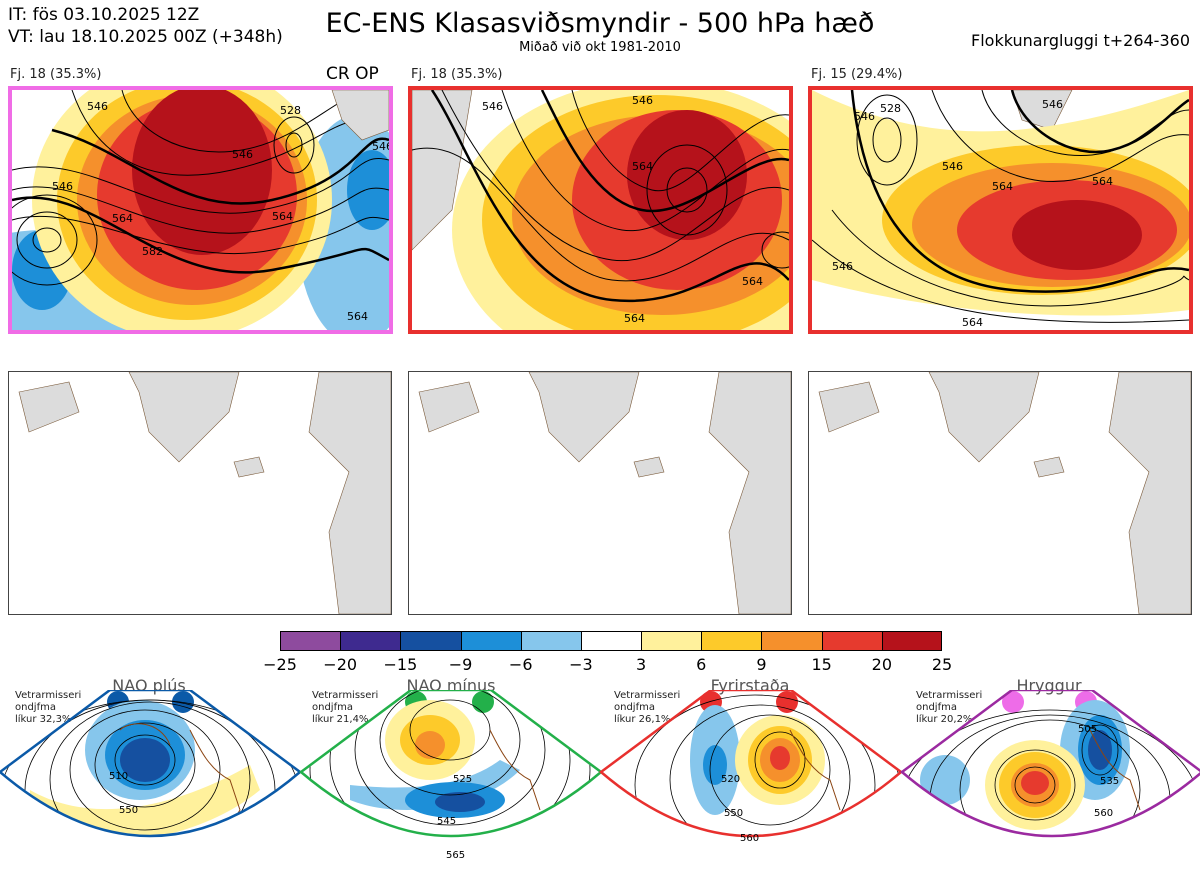  Describe the element at coordinates (1013, 702) in the screenshot. I see `regime-4-dot-left` at that location.